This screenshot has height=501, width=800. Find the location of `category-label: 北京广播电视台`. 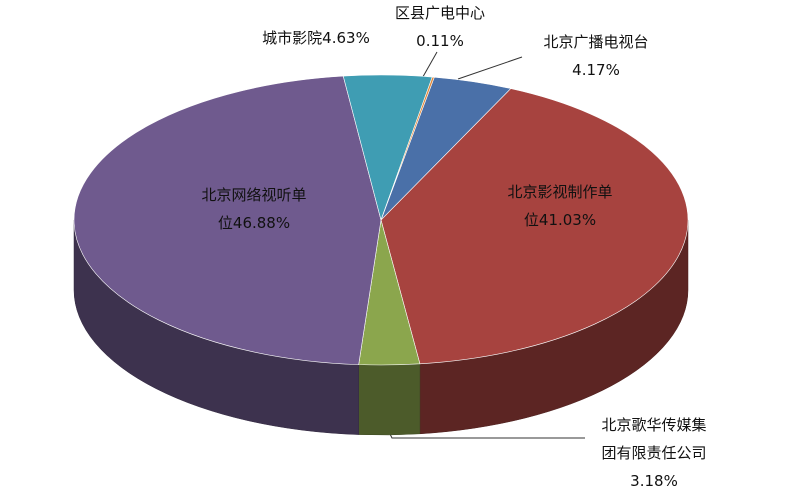

category-label: 北京广播电视台 is located at coordinates (595, 42).